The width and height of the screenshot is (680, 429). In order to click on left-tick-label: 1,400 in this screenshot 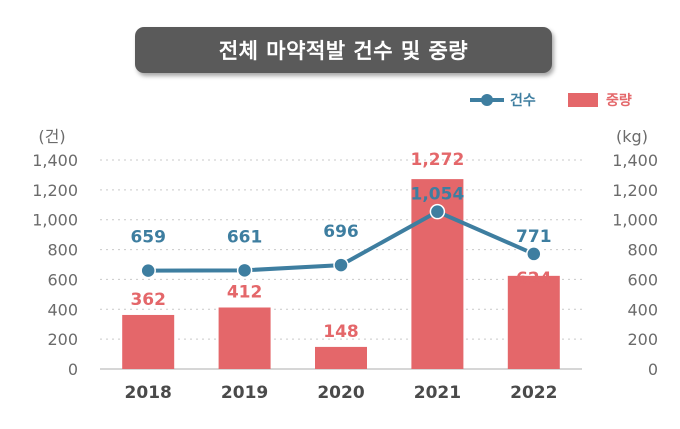, I will do `click(55, 160)`.